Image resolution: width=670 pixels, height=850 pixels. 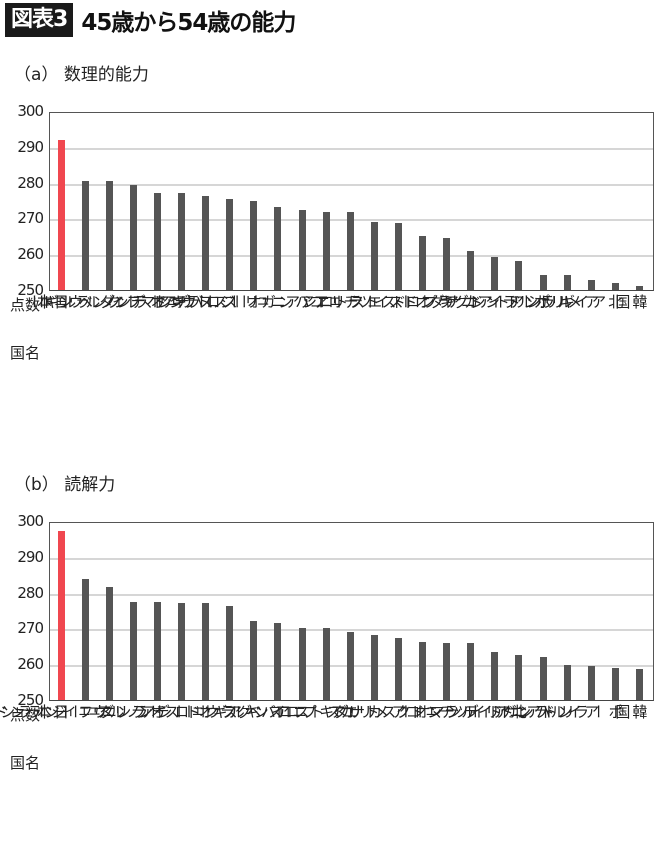 I want to click on x-category-label: オーストラリア, so click(x=154, y=711).